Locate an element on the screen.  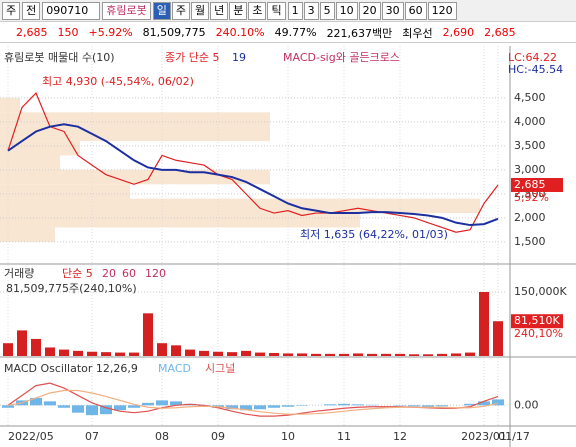
volume: 81,509,775 is located at coordinates (174, 32).